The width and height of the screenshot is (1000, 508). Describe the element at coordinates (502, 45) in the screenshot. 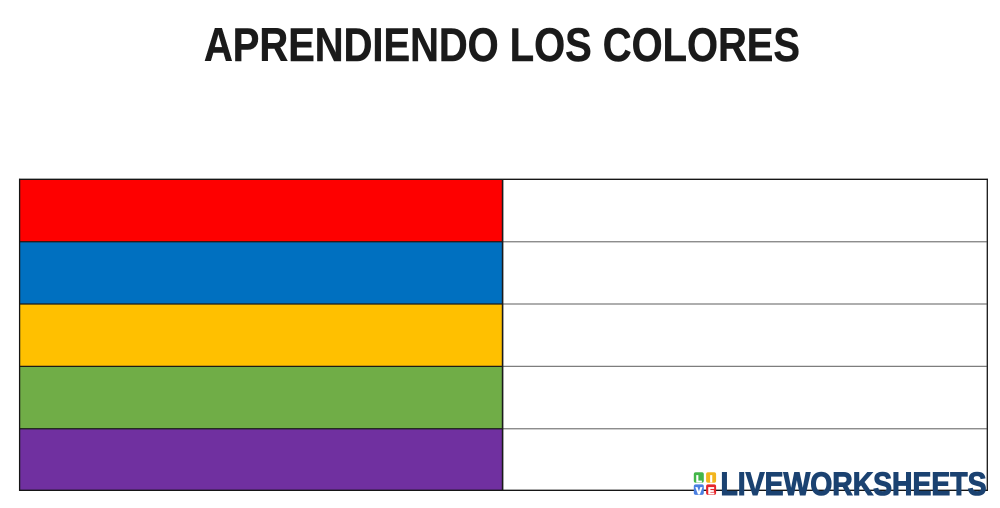

I see `svg-text: APRENDIENDO LOS COLORES` at that location.